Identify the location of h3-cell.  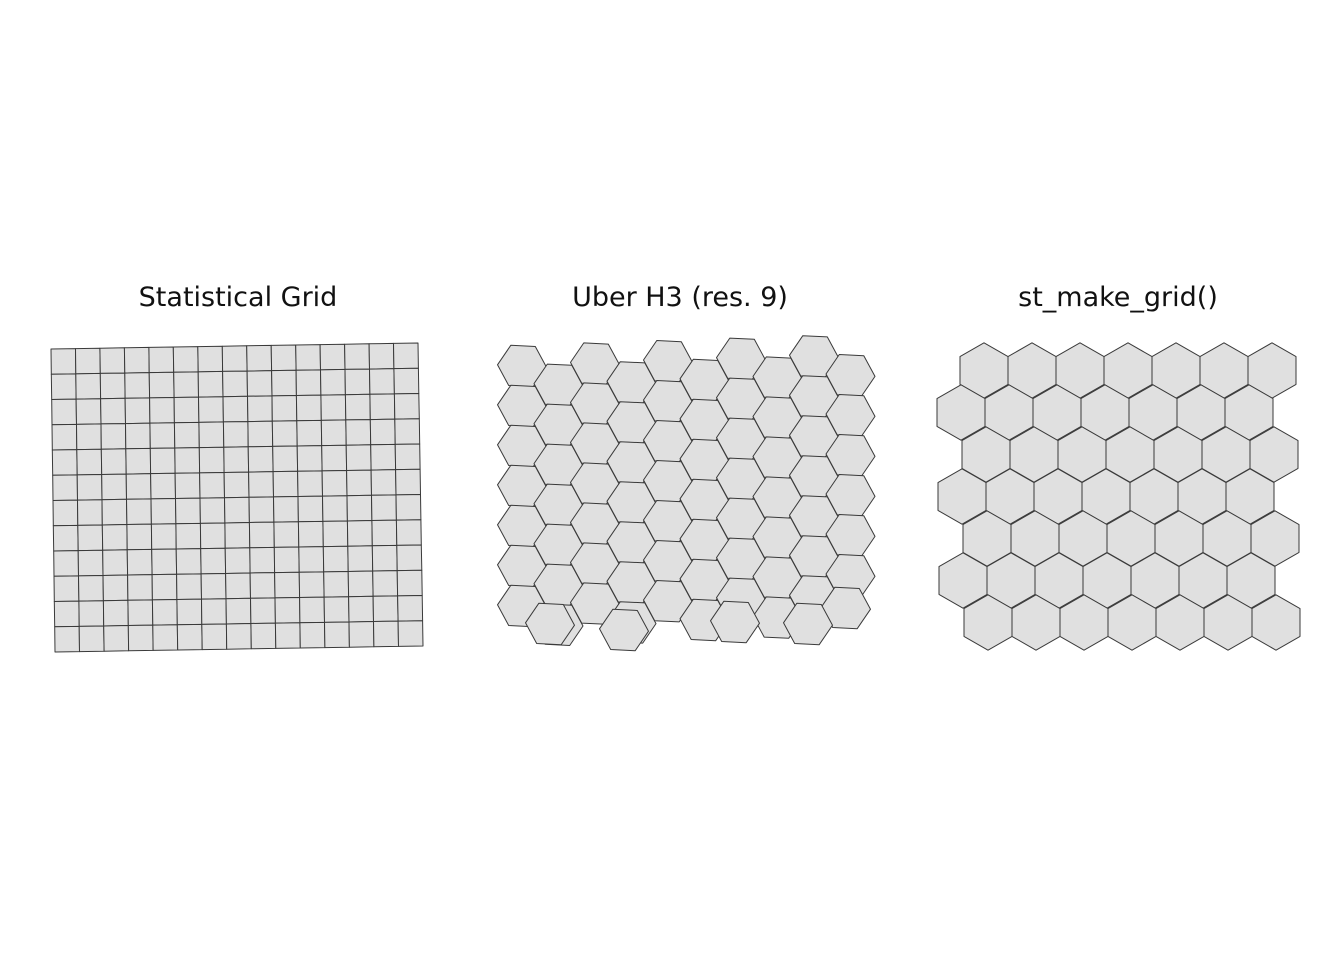
(808, 624).